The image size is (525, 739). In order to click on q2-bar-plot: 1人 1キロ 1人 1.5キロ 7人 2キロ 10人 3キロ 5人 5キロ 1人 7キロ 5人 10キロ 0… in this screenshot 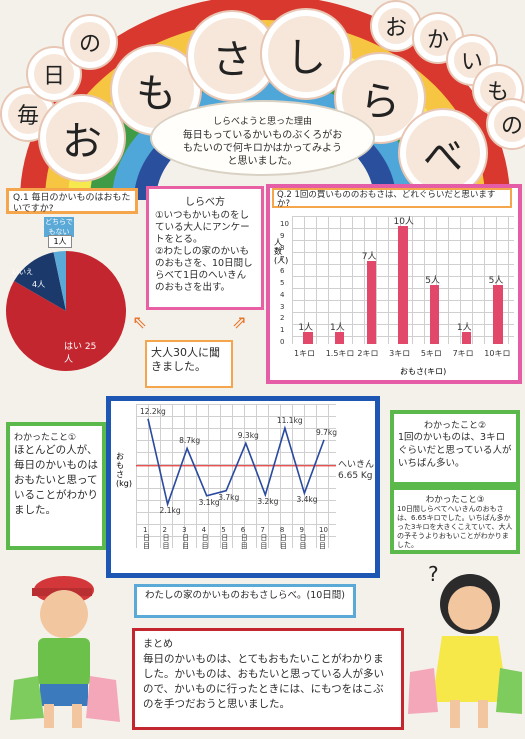, I will do `click(397, 287)`.